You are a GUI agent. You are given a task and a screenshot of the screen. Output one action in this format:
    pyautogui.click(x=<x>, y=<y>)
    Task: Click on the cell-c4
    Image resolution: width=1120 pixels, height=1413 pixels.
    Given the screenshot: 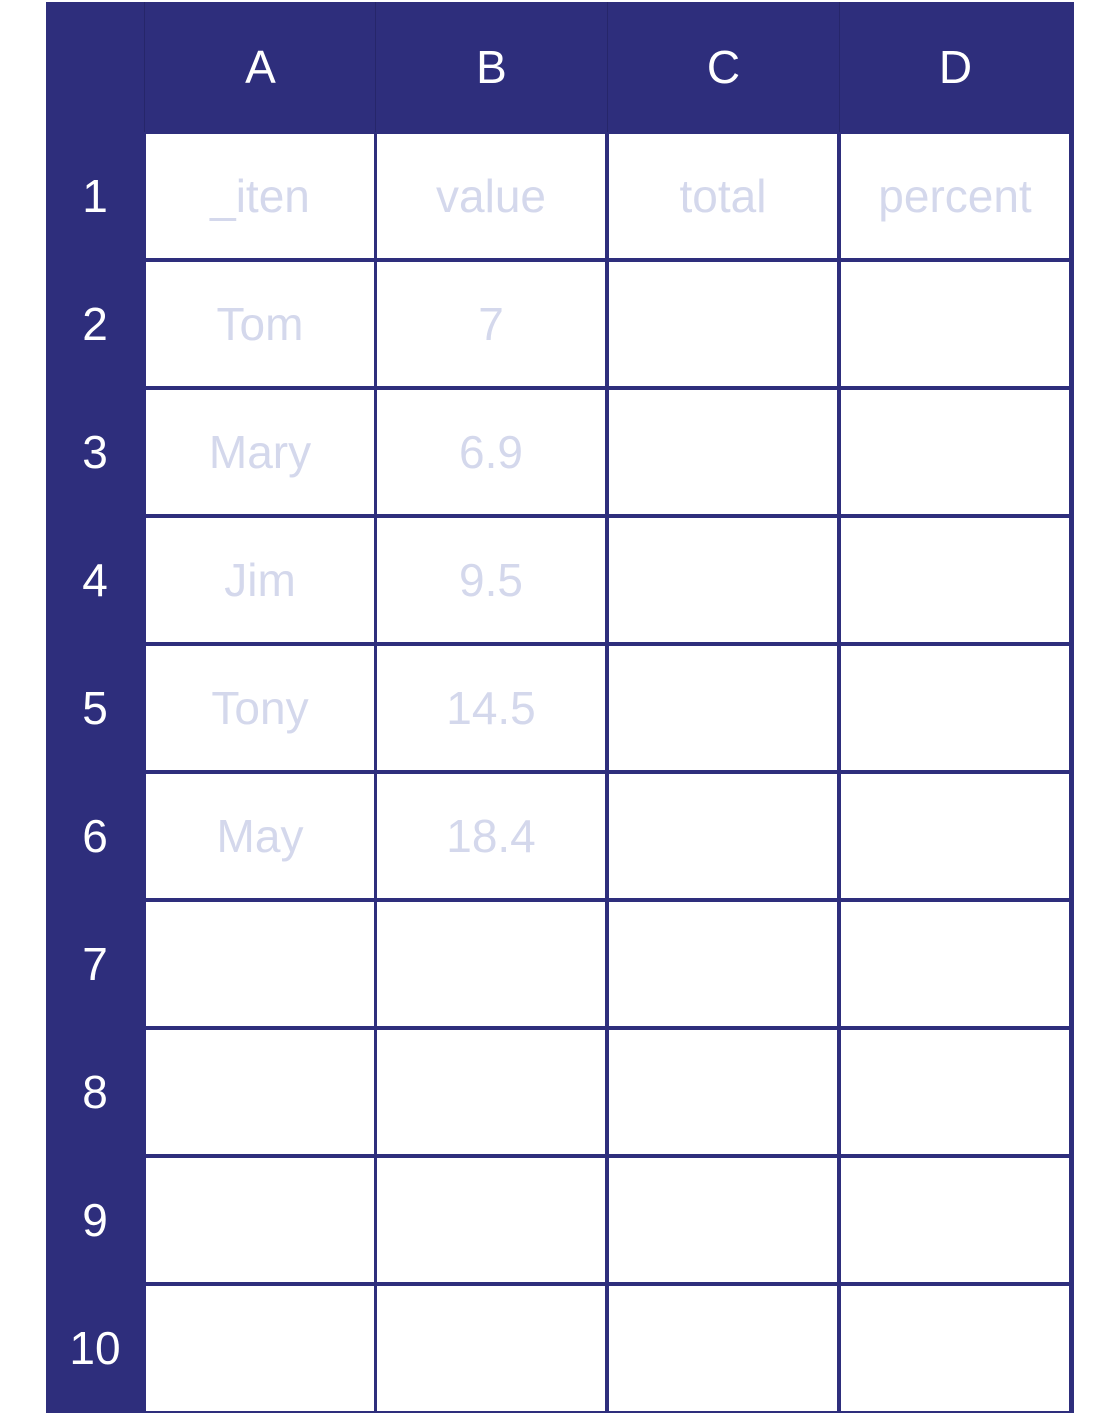 What is the action you would take?
    pyautogui.click(x=723, y=580)
    